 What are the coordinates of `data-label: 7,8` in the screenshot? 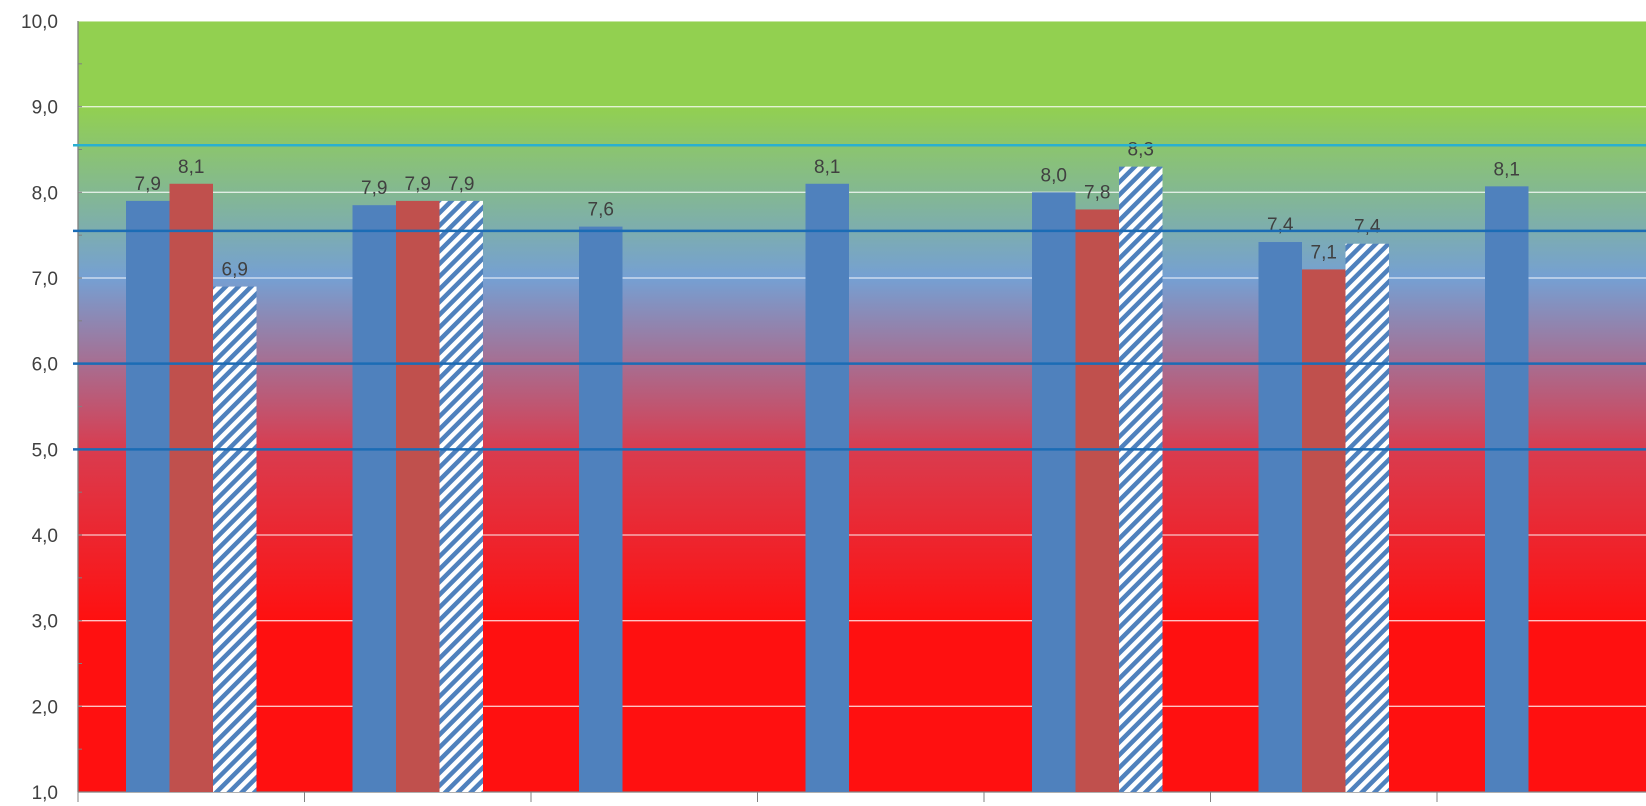 It's located at (1097, 192).